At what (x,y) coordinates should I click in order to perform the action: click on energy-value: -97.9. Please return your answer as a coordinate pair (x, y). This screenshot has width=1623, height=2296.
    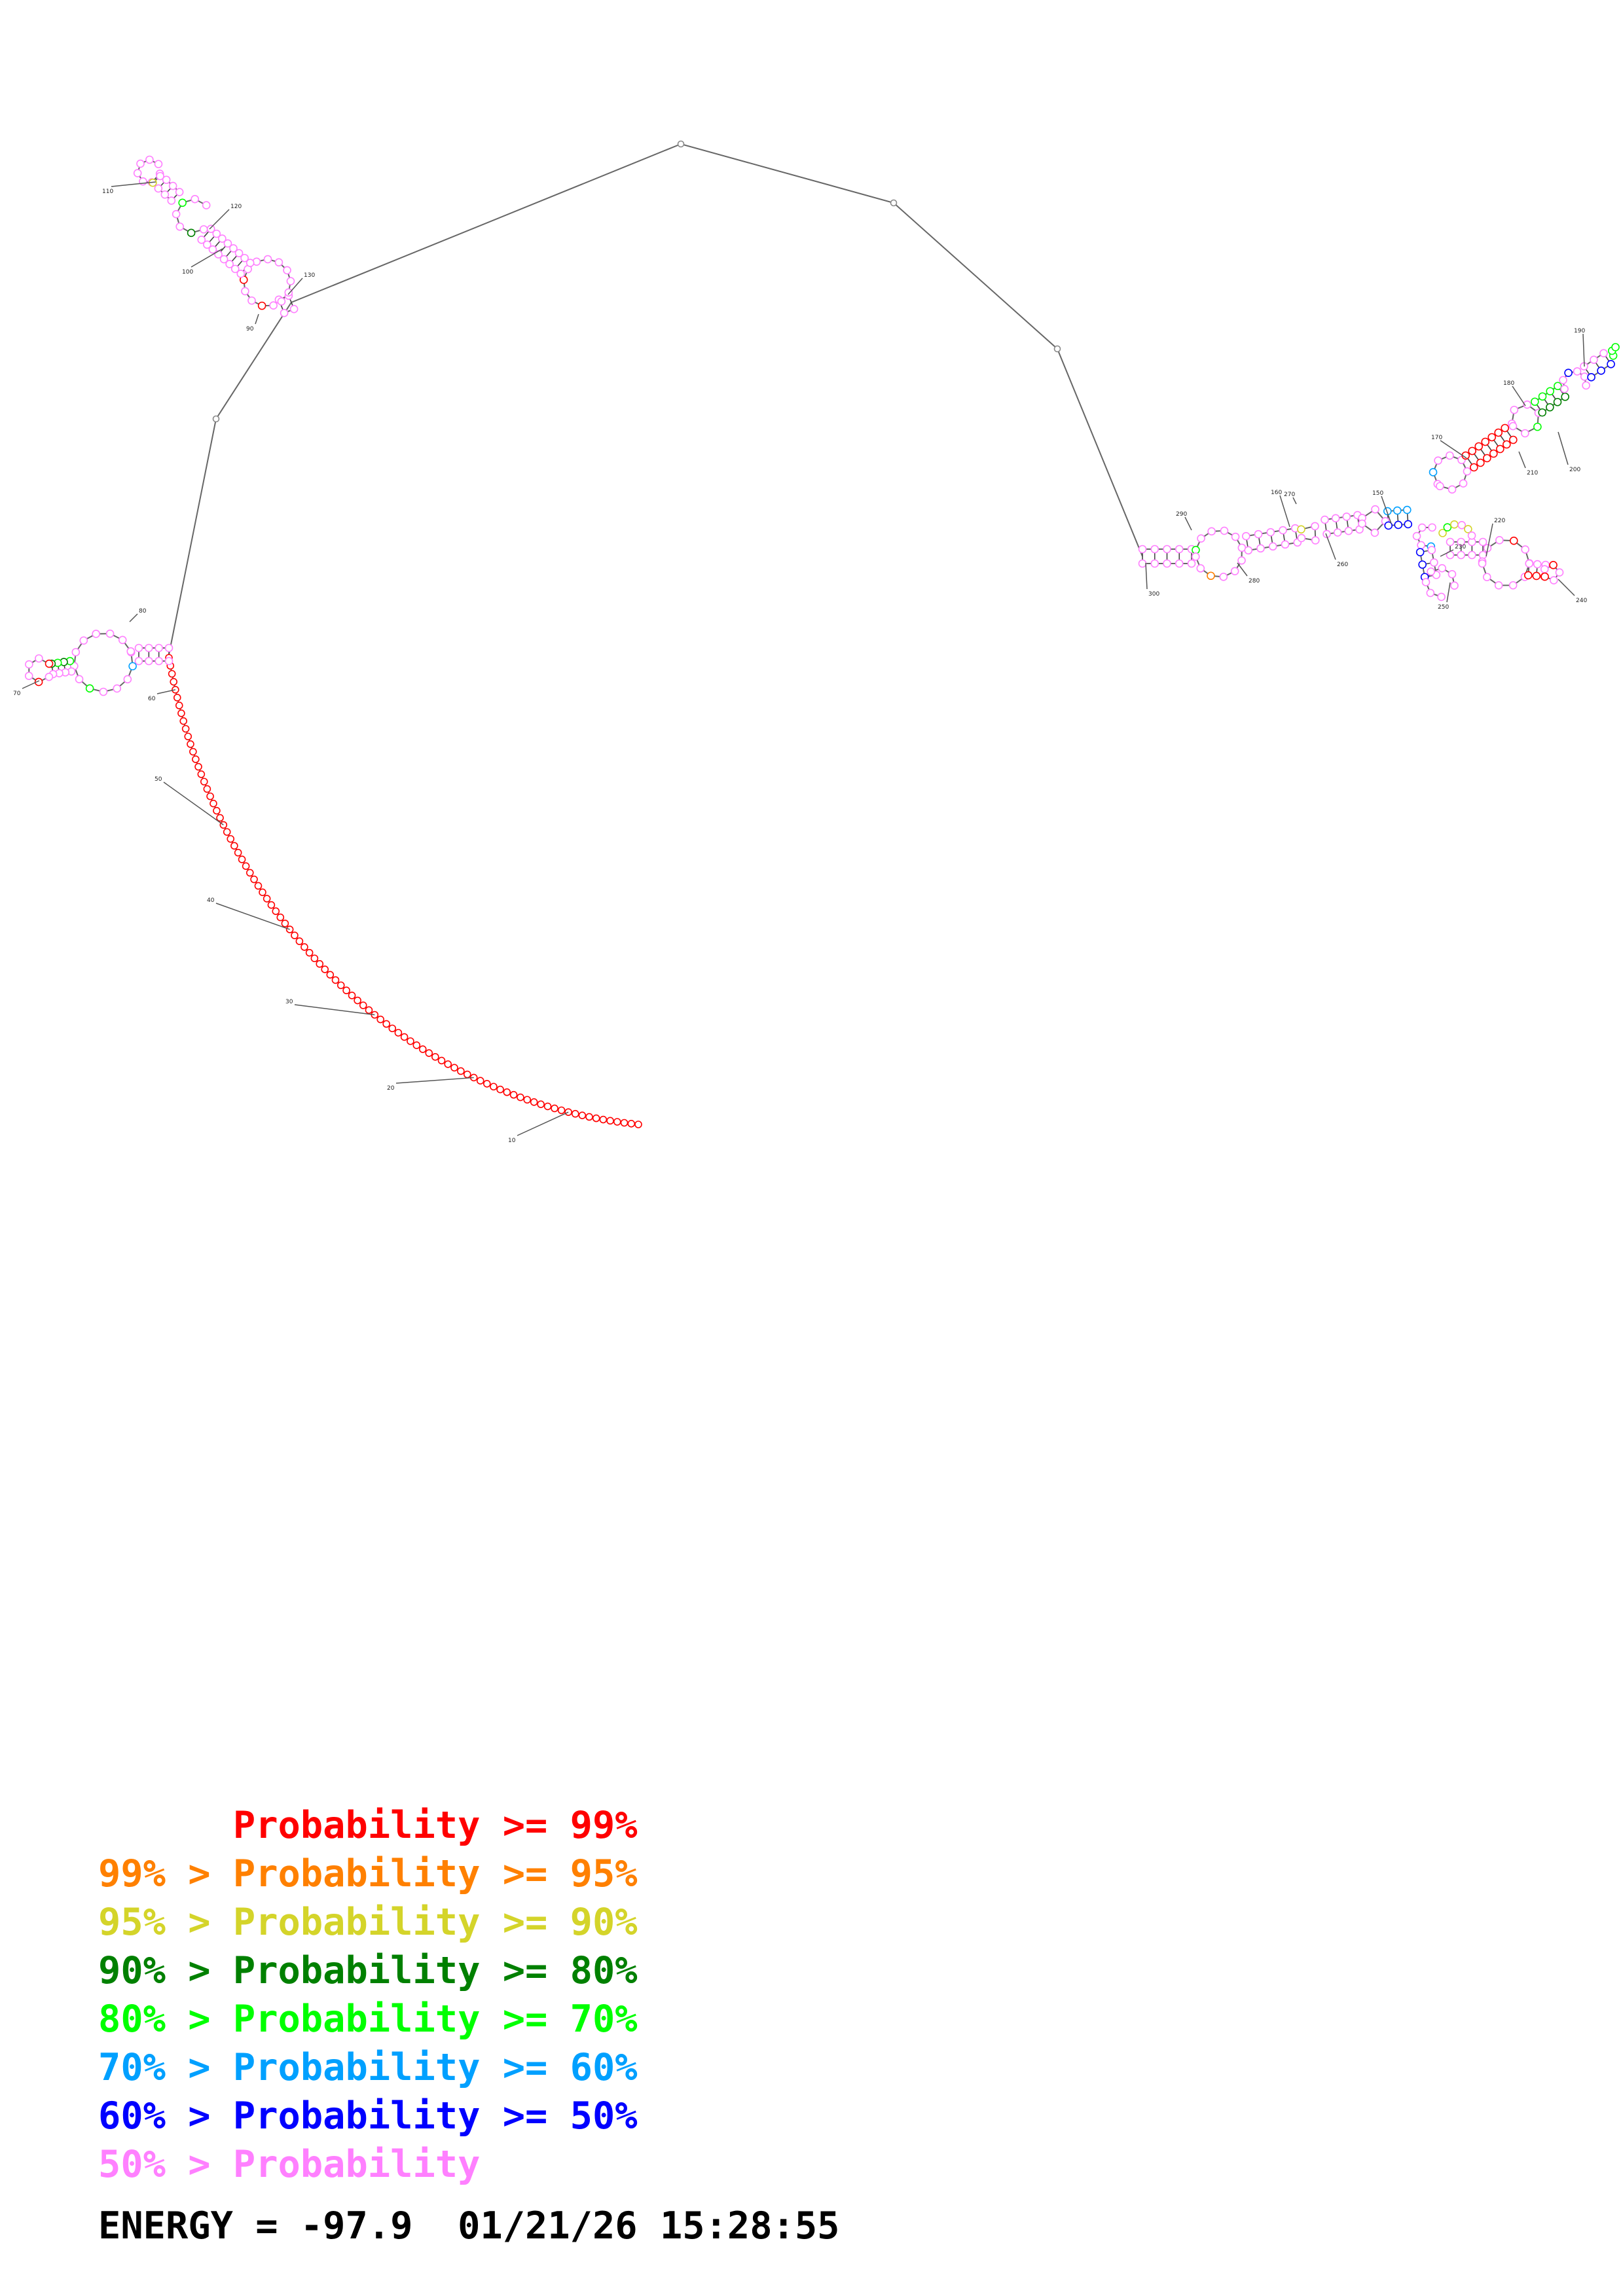
    Looking at the image, I should click on (356, 2226).